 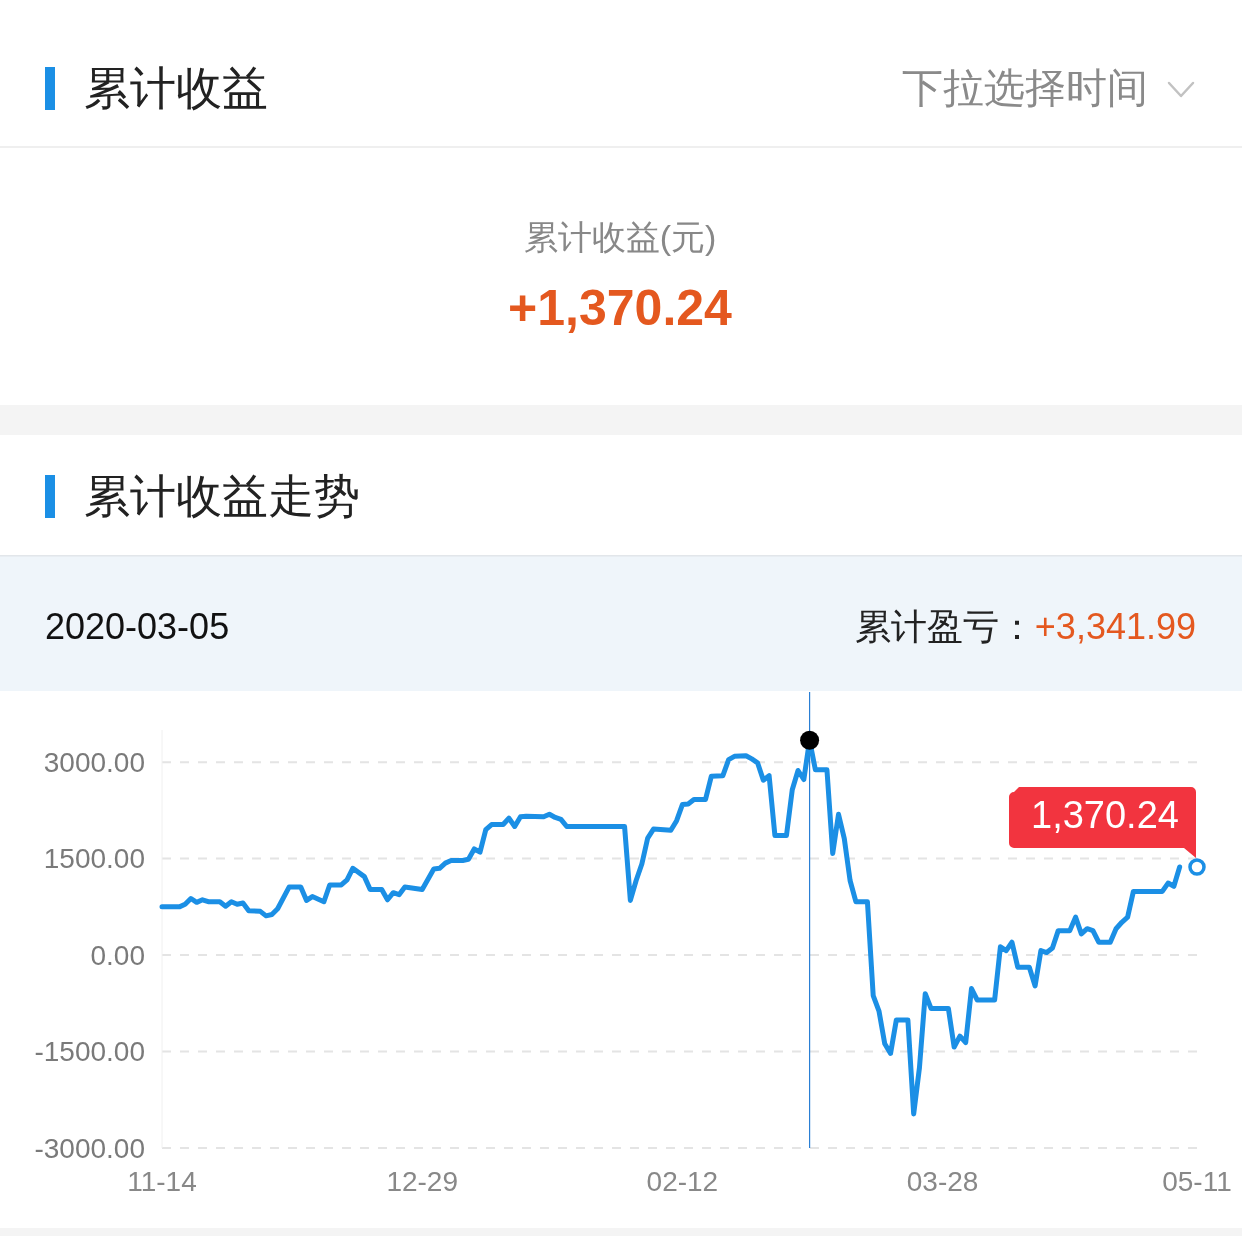 I want to click on y-tick-label: 3000.00, so click(x=94, y=762).